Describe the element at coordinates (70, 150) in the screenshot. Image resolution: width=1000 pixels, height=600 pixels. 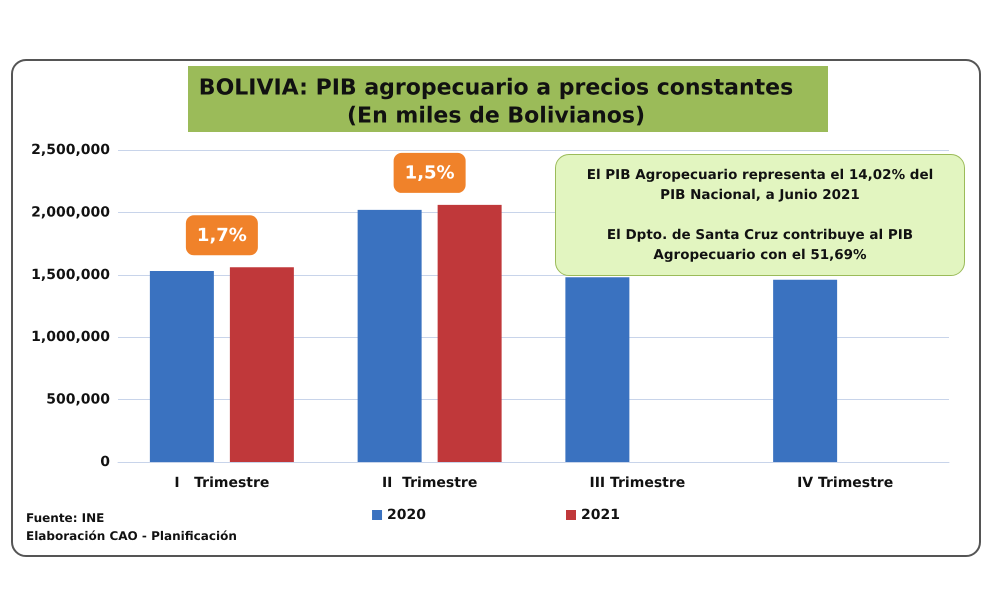
I see `y-tick-label: 2,500,000` at that location.